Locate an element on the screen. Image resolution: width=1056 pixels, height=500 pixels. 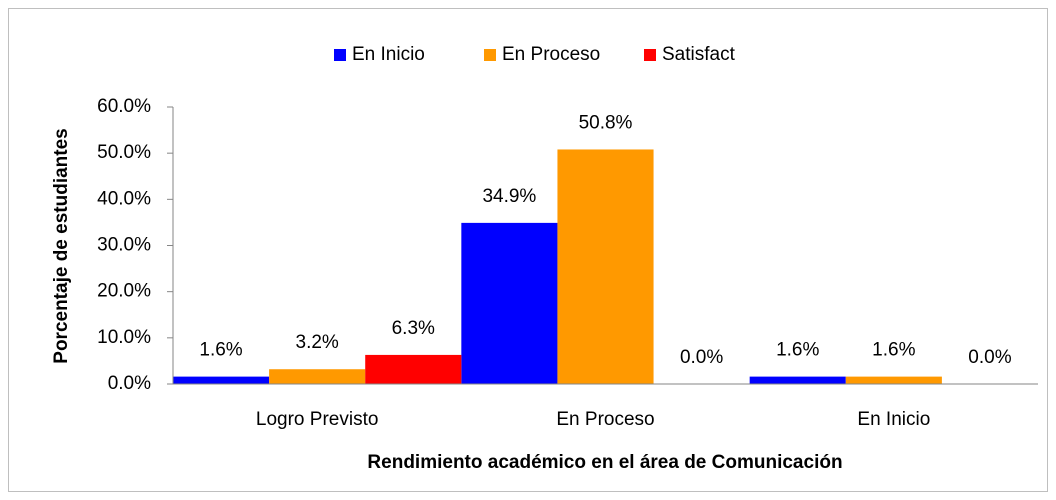
data-label: 50.8% is located at coordinates (606, 122).